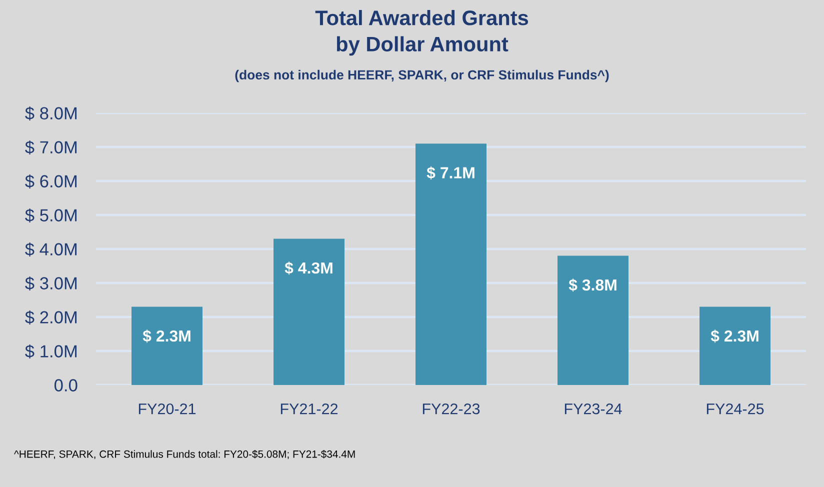 Image resolution: width=824 pixels, height=487 pixels. What do you see at coordinates (167, 408) in the screenshot?
I see `x-tick-label: FY20-21` at bounding box center [167, 408].